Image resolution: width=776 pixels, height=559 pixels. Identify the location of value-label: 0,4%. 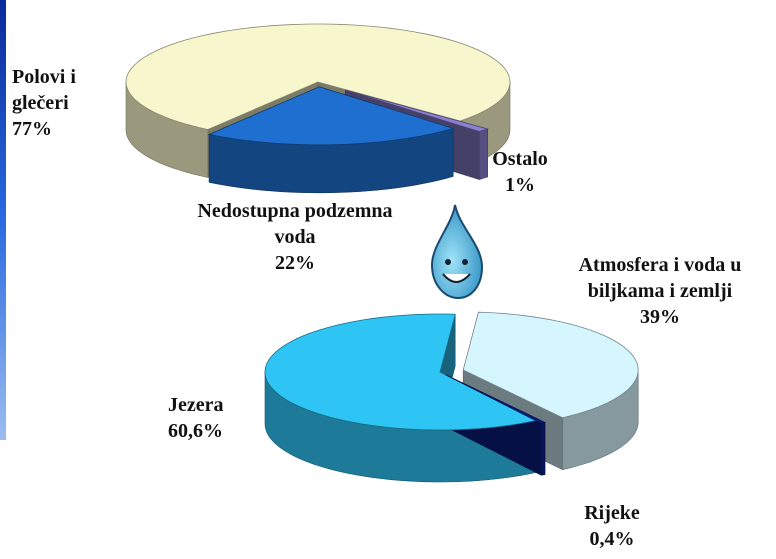
(612, 539).